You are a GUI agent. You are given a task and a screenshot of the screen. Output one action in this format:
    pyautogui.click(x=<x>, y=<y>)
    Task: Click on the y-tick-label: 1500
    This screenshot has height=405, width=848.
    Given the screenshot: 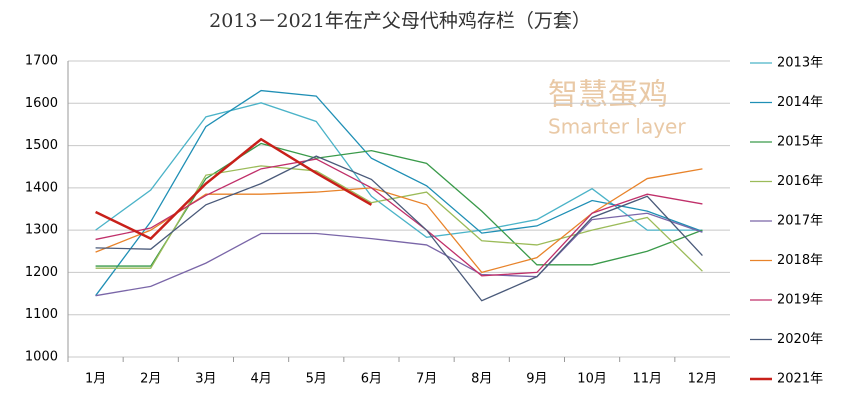 What is the action you would take?
    pyautogui.click(x=41, y=145)
    